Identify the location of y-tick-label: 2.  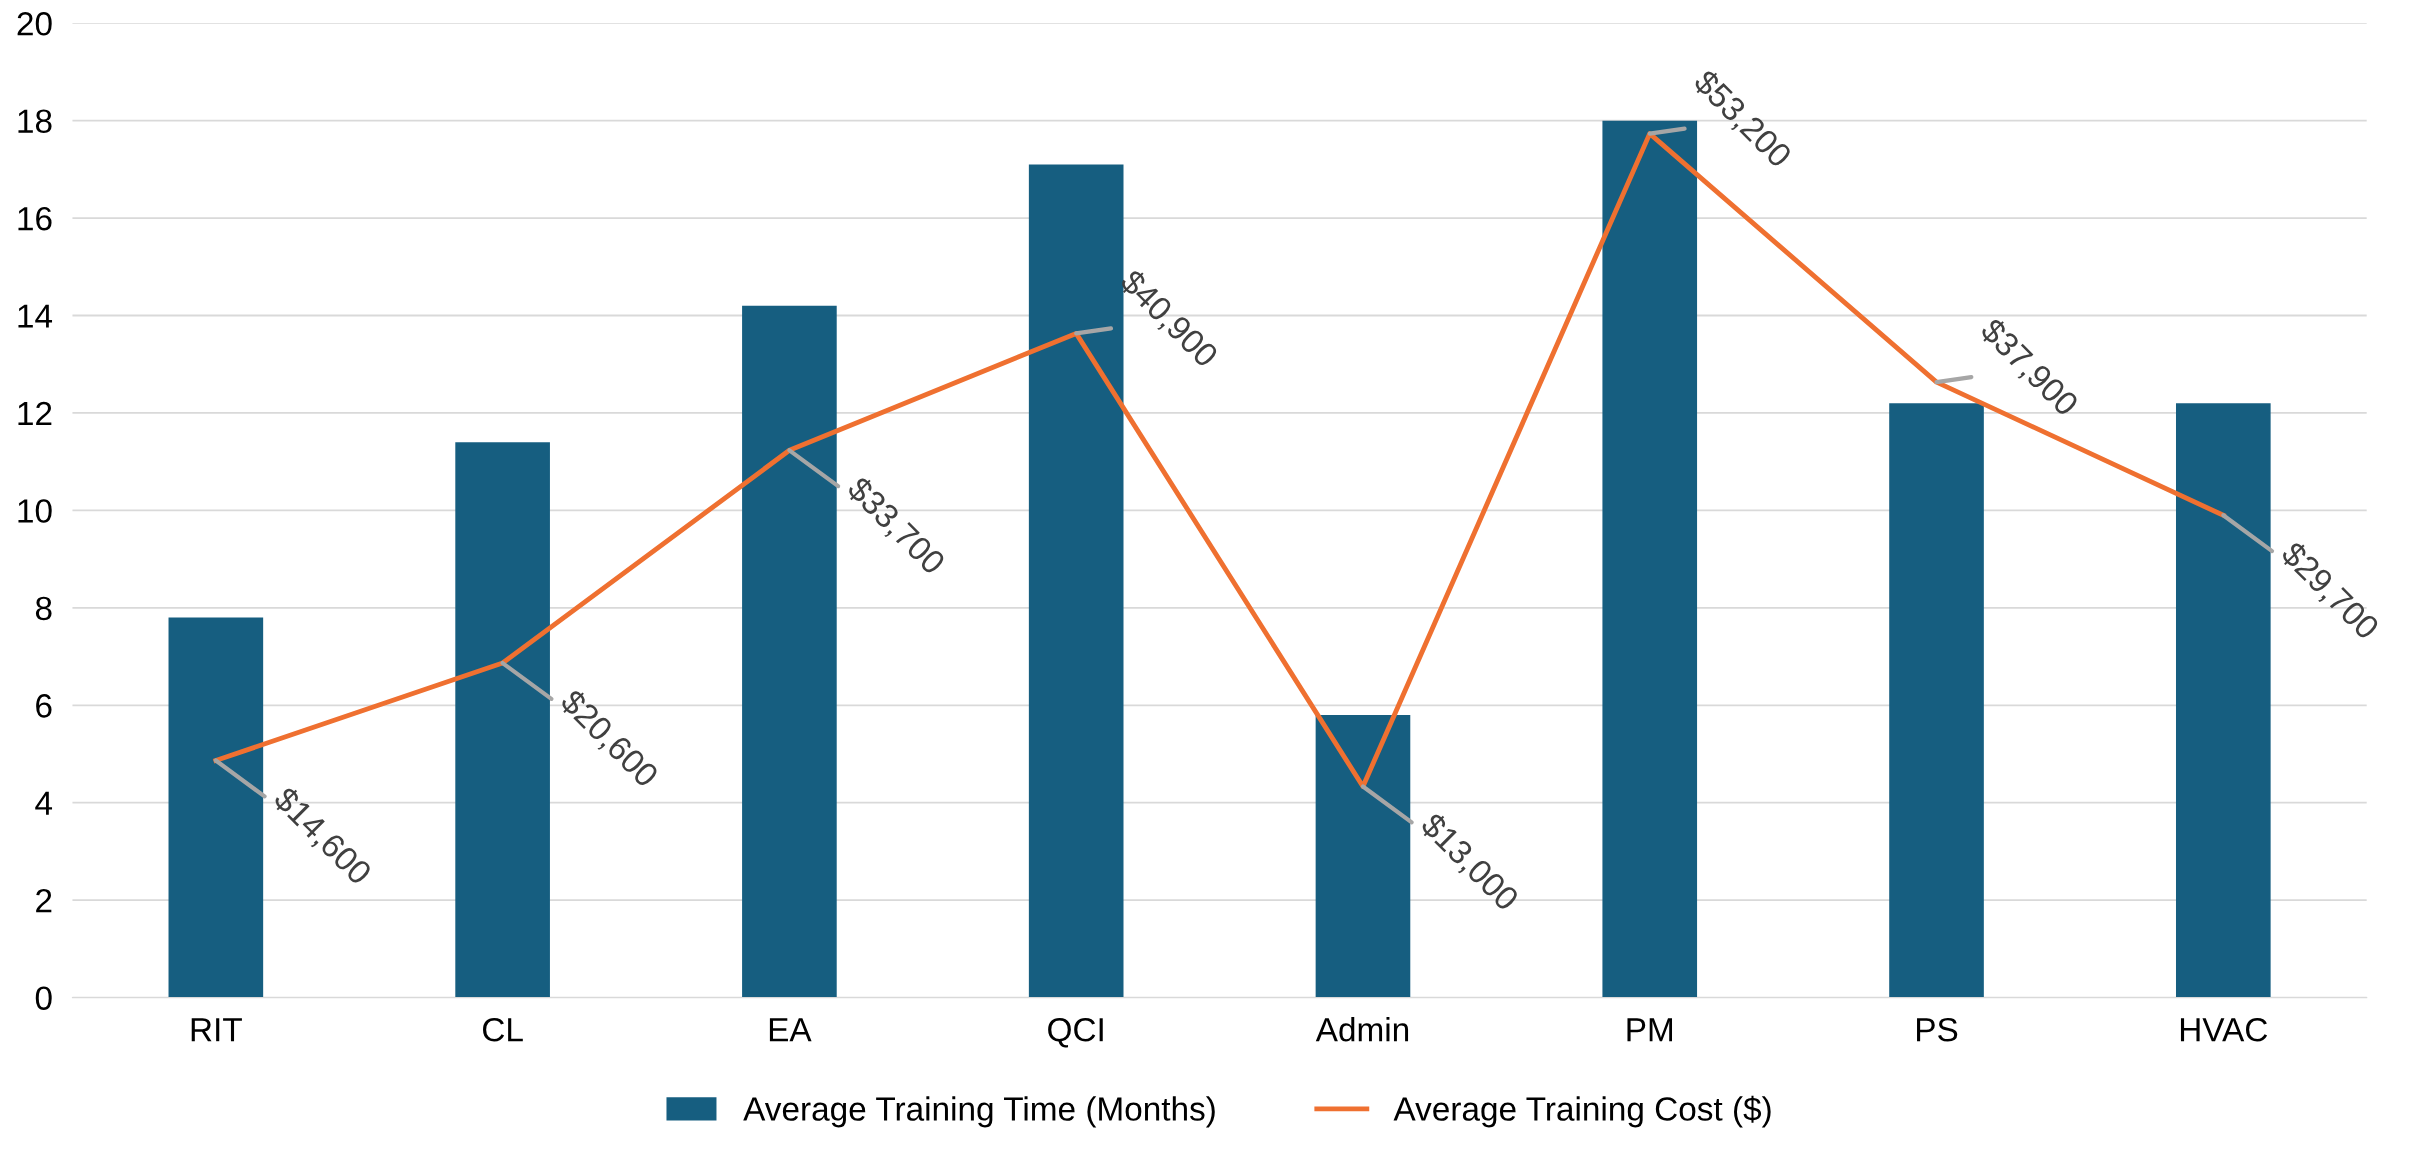
(44, 900).